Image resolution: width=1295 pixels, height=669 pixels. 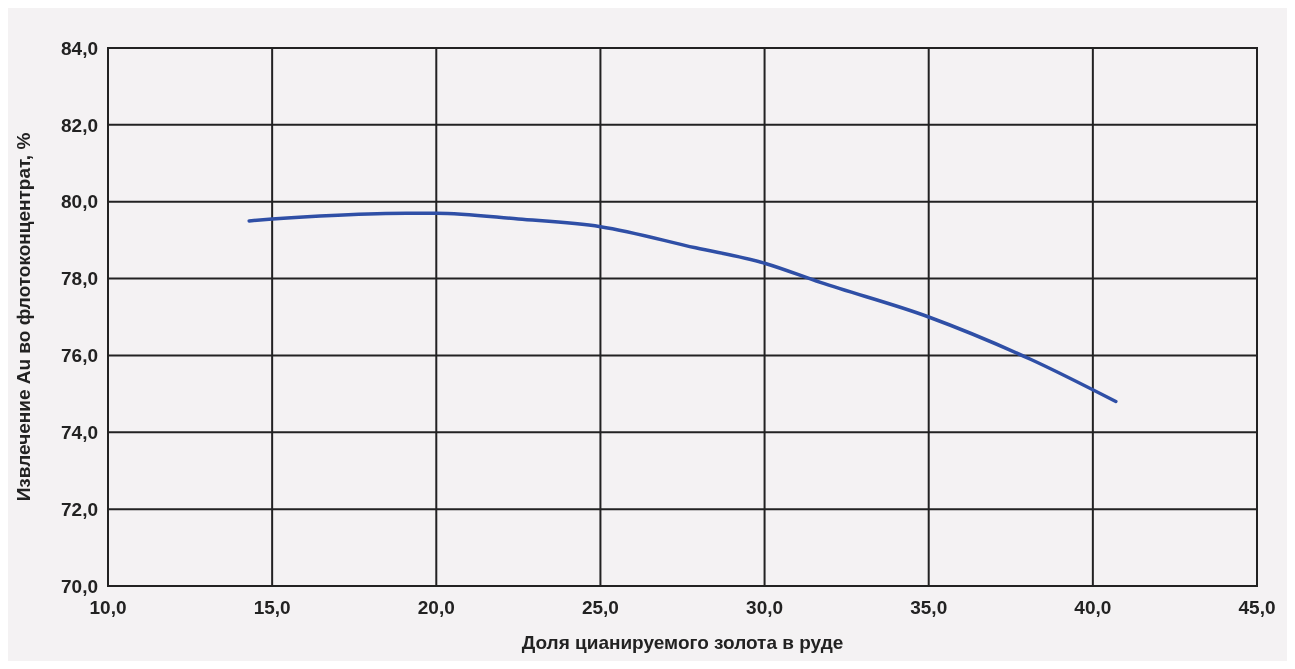 I want to click on y-tick-label: 82,0, so click(x=79, y=125).